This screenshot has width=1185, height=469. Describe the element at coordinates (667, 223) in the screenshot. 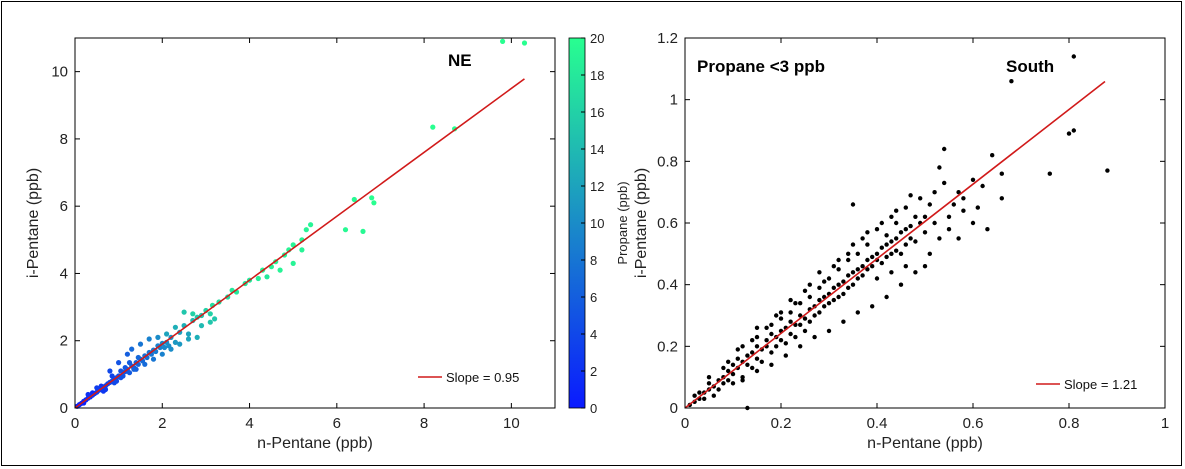

I see `y-tick-label: 0.6` at that location.